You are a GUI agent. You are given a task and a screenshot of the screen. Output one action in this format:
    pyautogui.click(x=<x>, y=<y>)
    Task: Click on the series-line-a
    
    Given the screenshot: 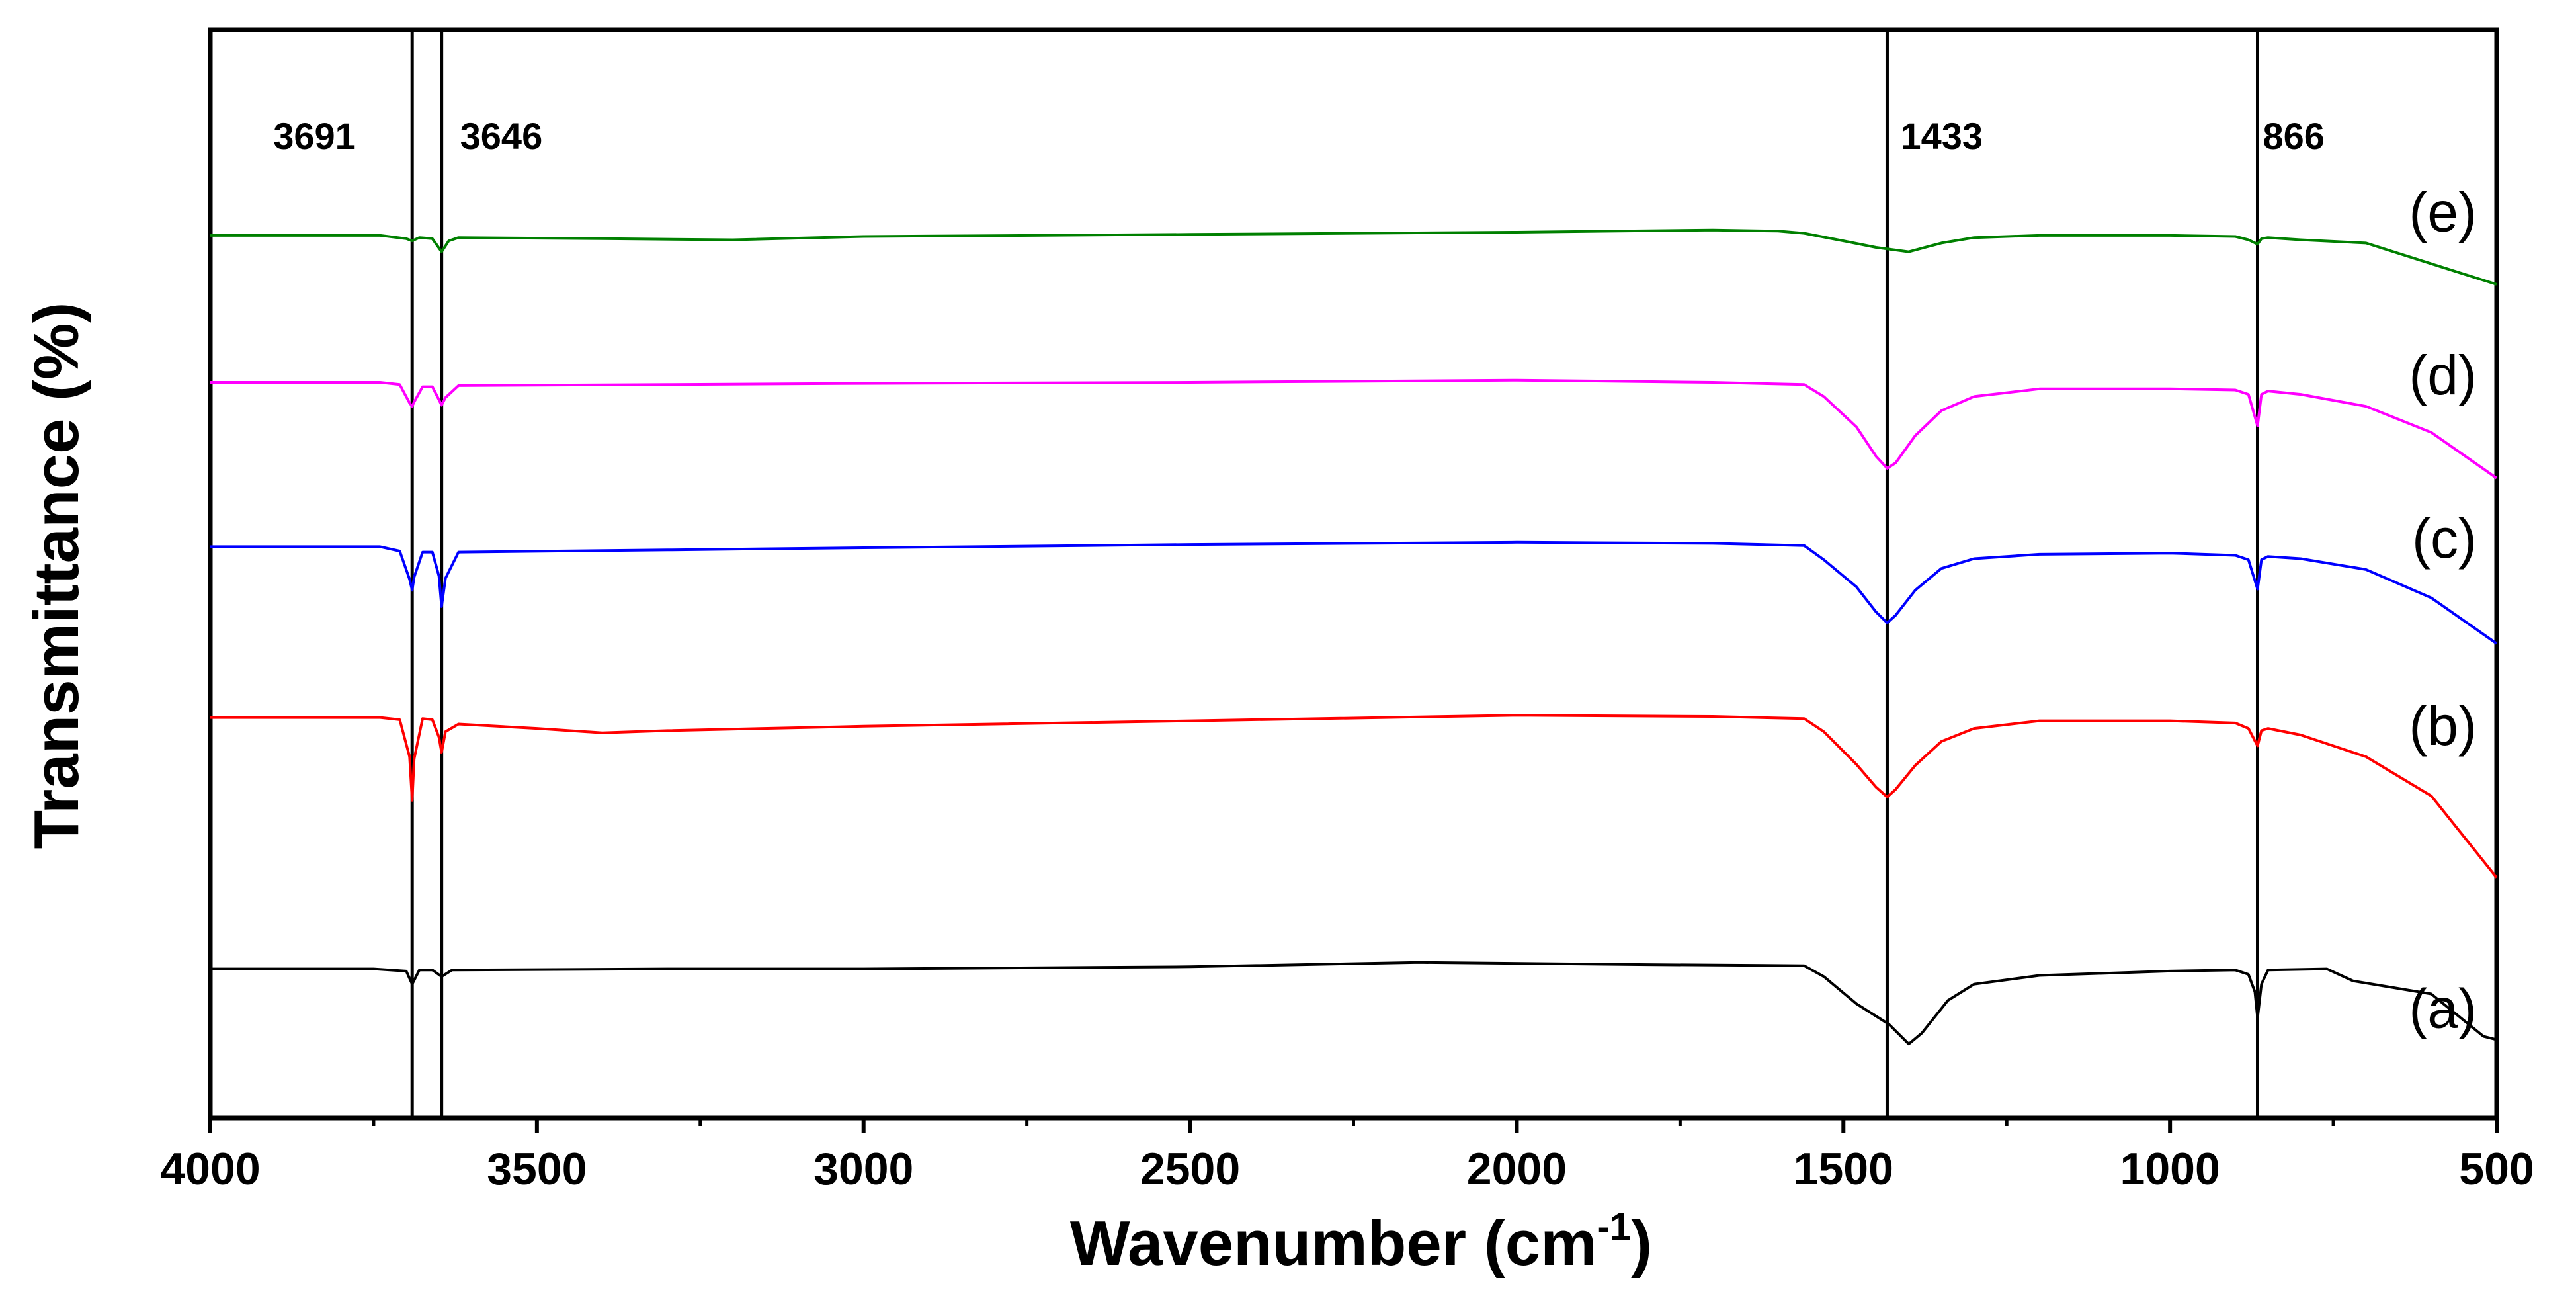 What is the action you would take?
    pyautogui.click(x=1353, y=1003)
    